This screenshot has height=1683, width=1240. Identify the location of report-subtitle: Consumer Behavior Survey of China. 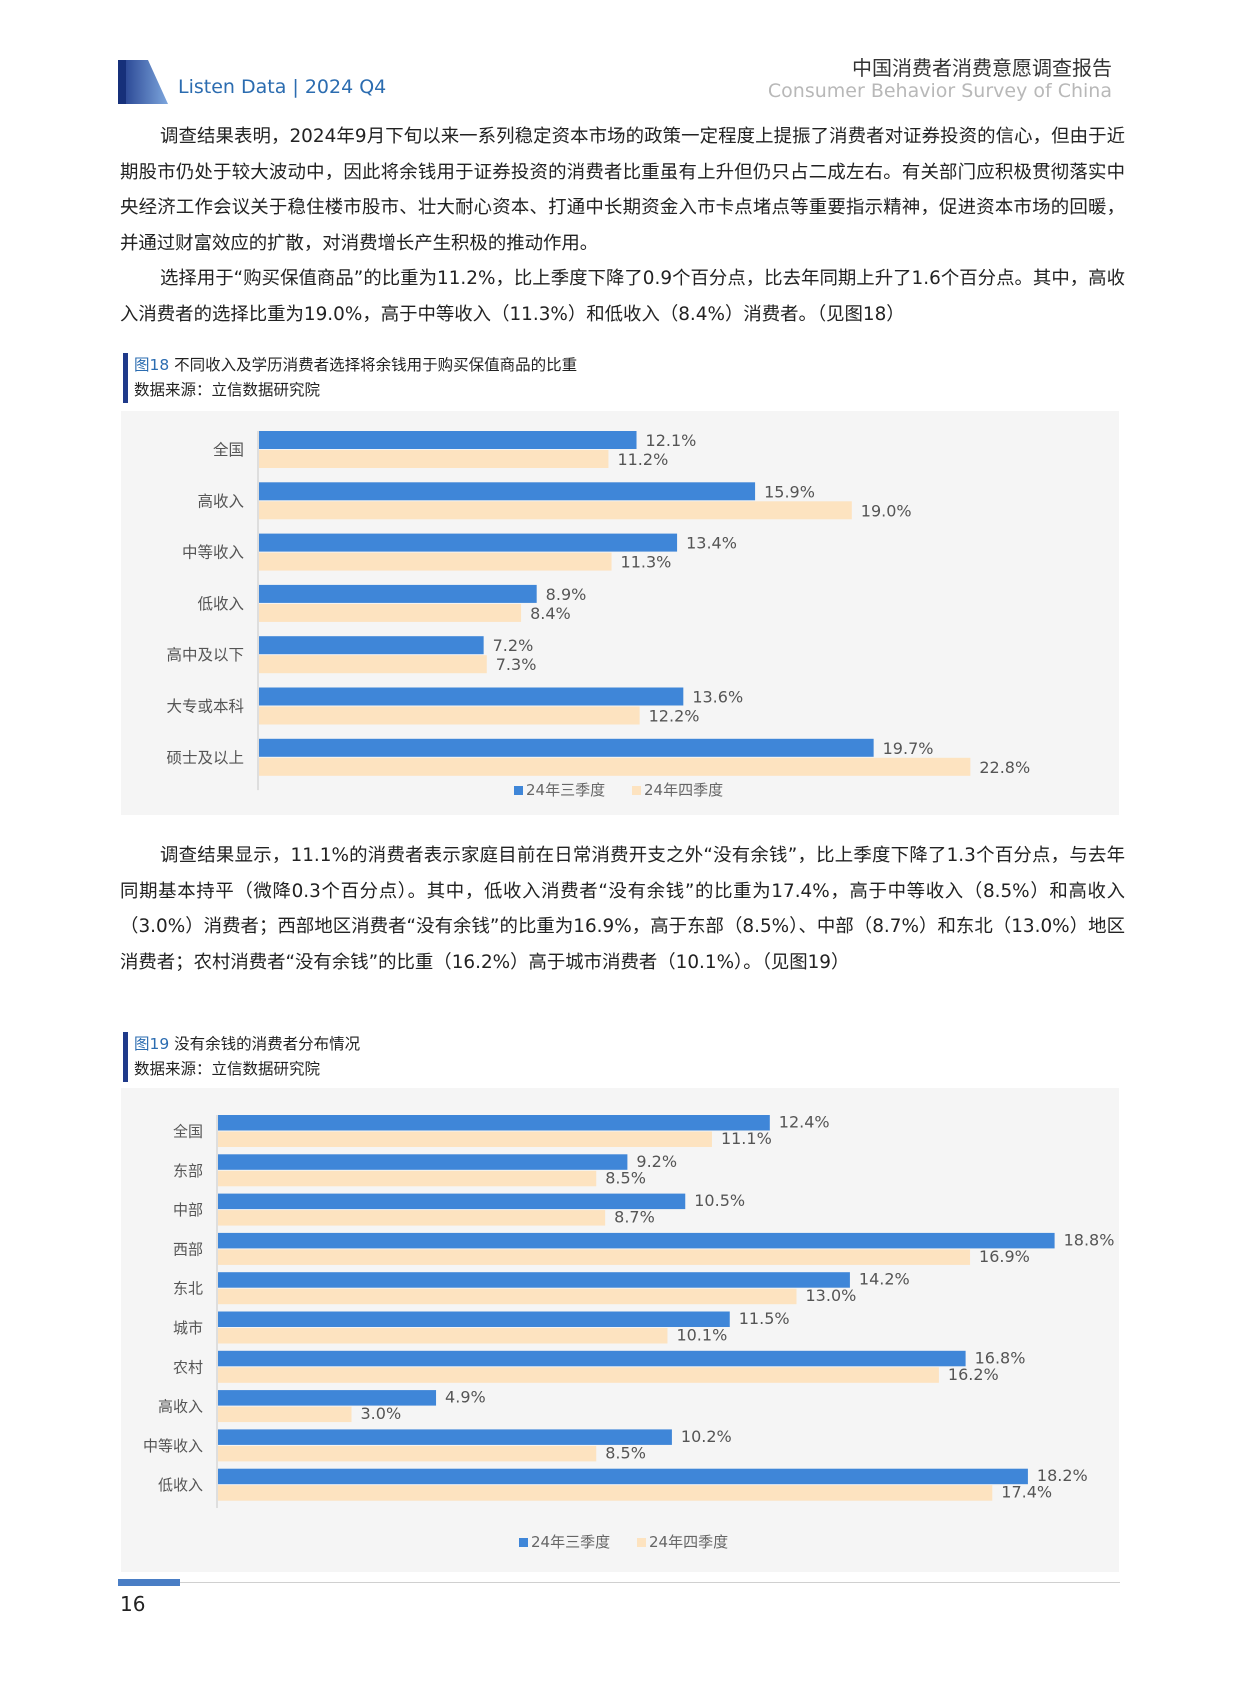
(939, 91).